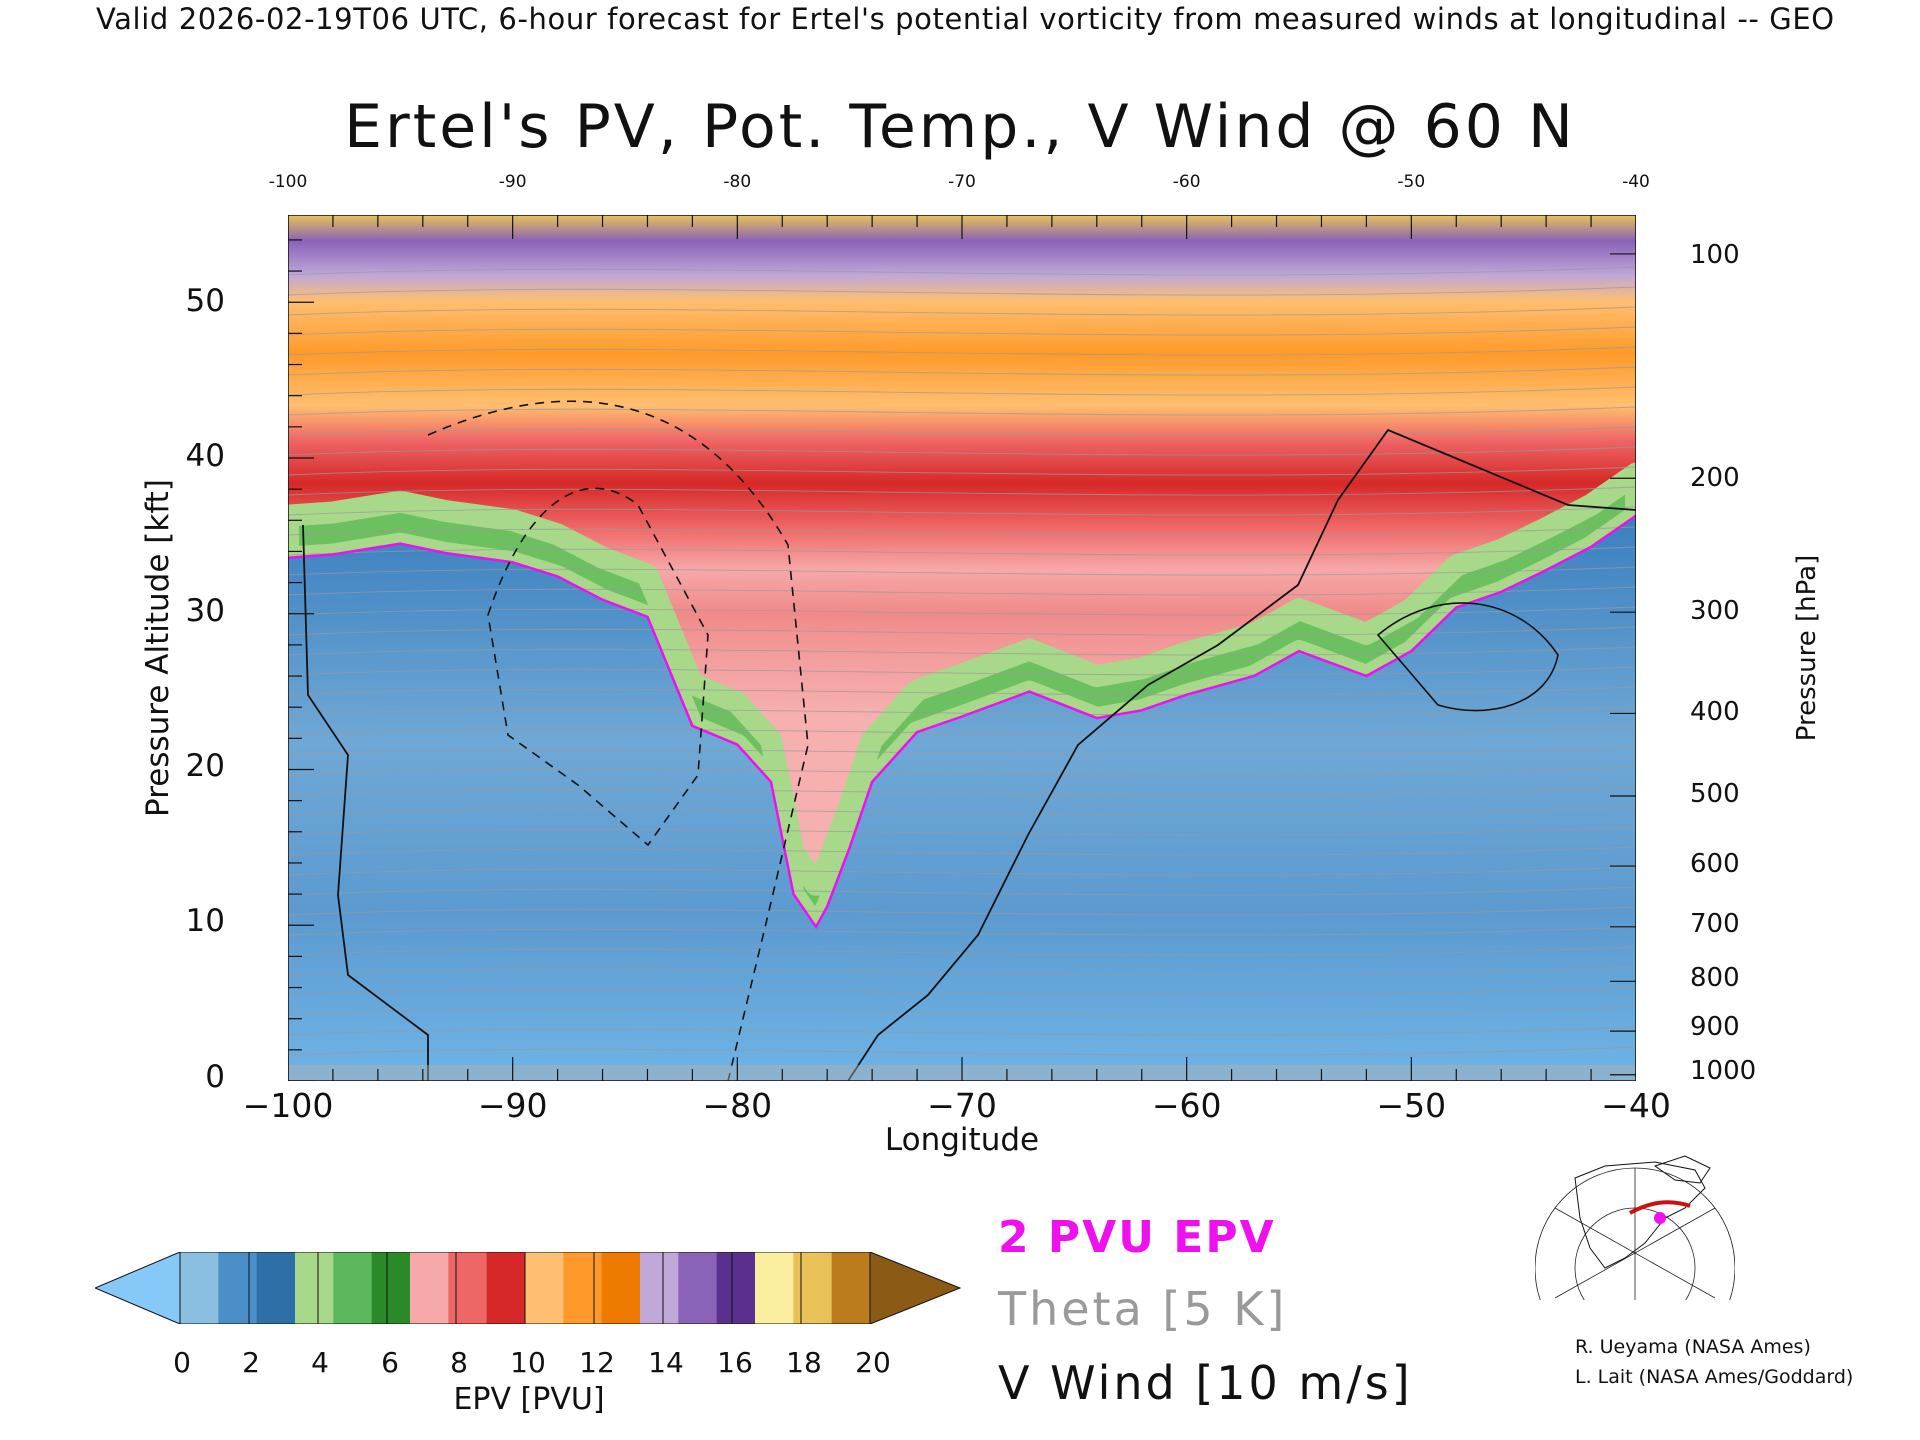  Describe the element at coordinates (1715, 924) in the screenshot. I see `pressure-tick-label: 700` at that location.